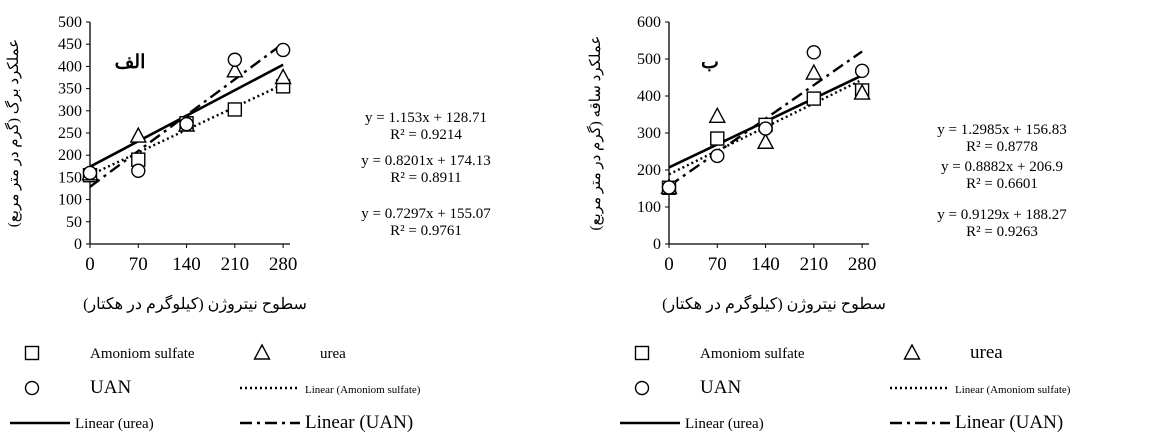 The width and height of the screenshot is (1154, 441). I want to click on r-squared-label: R² = 0.9263, so click(1002, 232).